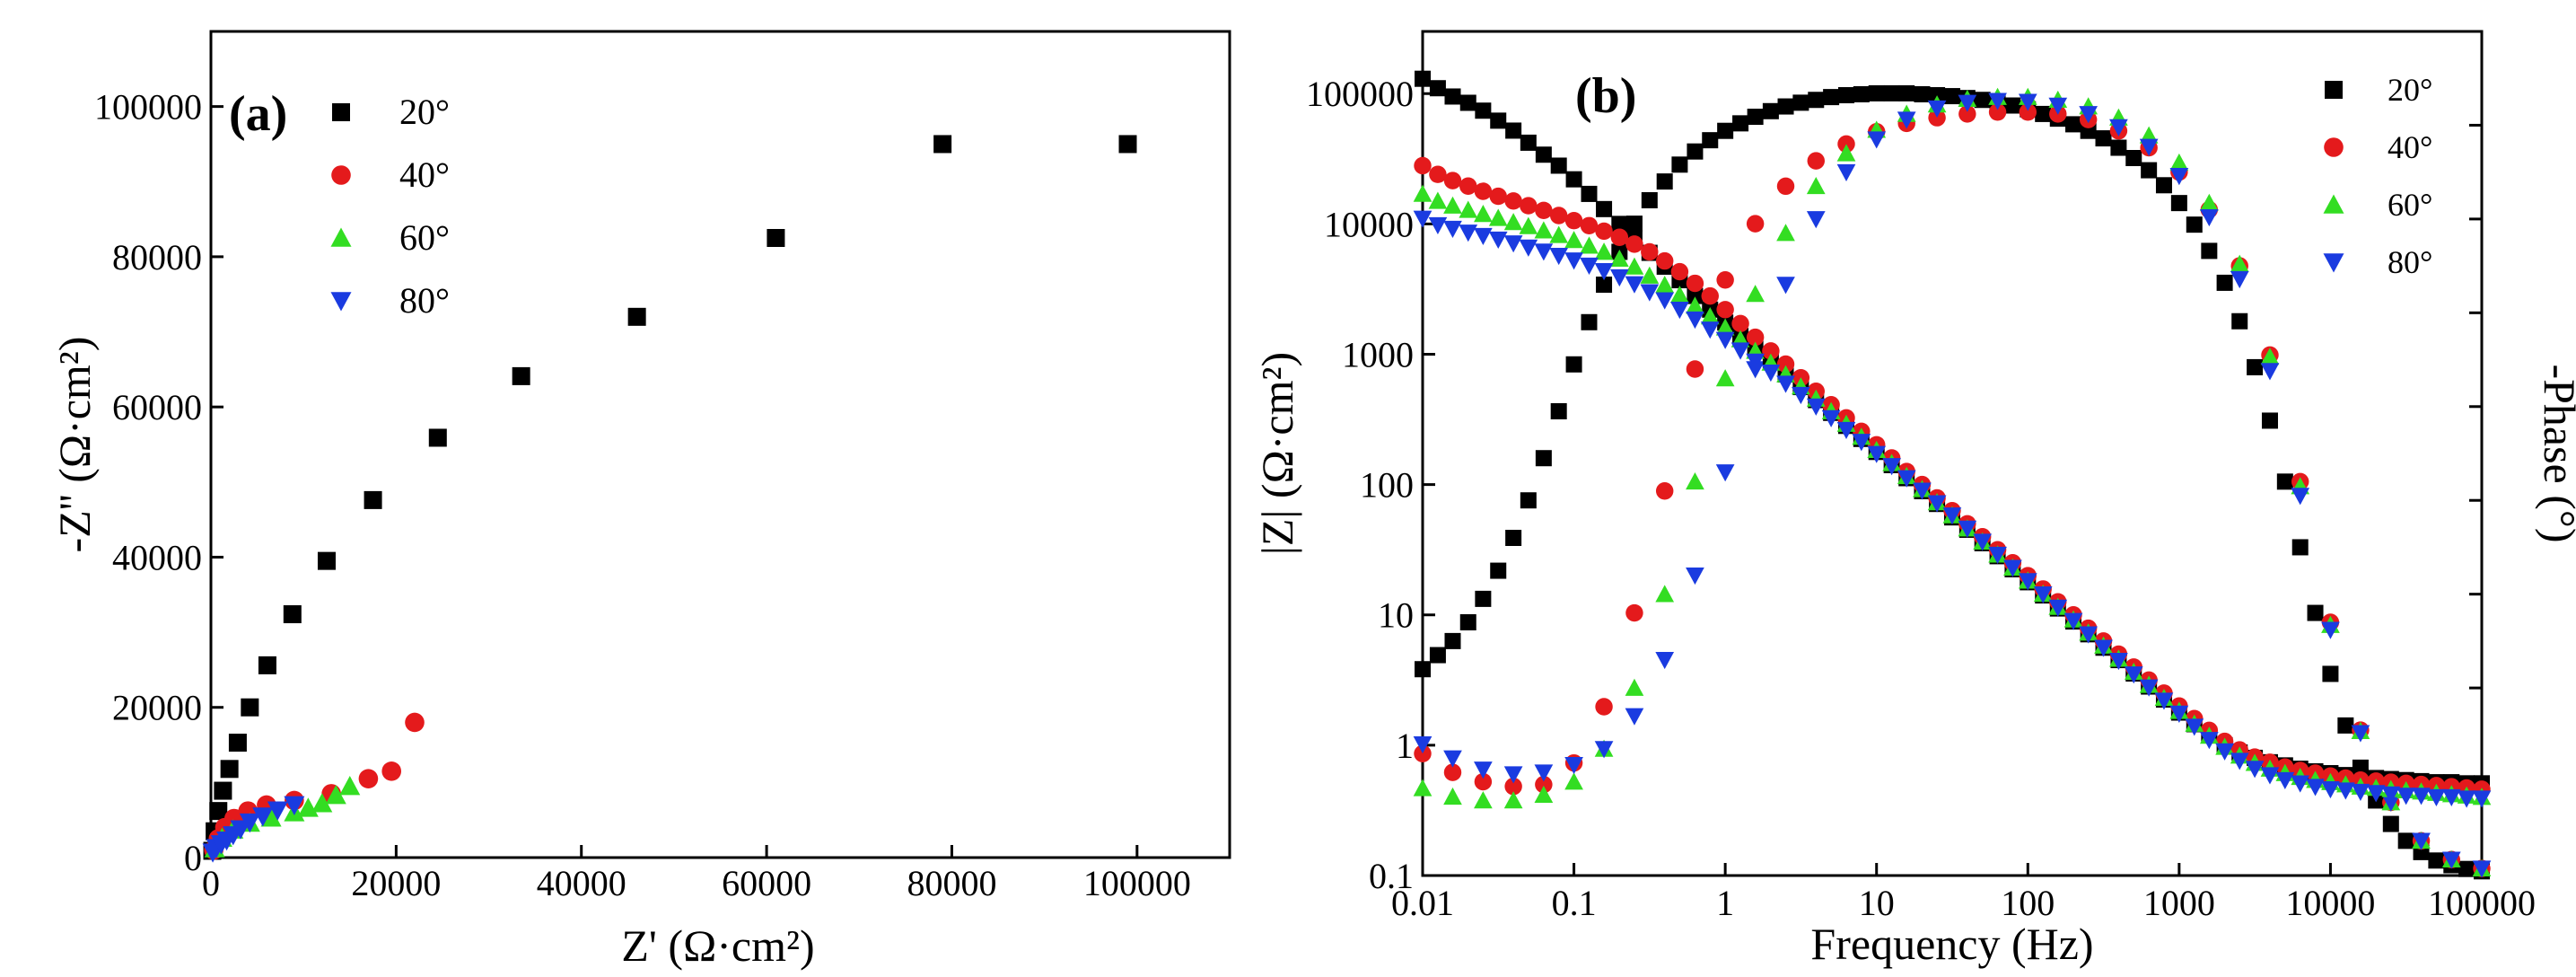  Describe the element at coordinates (1396, 615) in the screenshot. I see `panel-b-y-tick-label: 10` at that location.